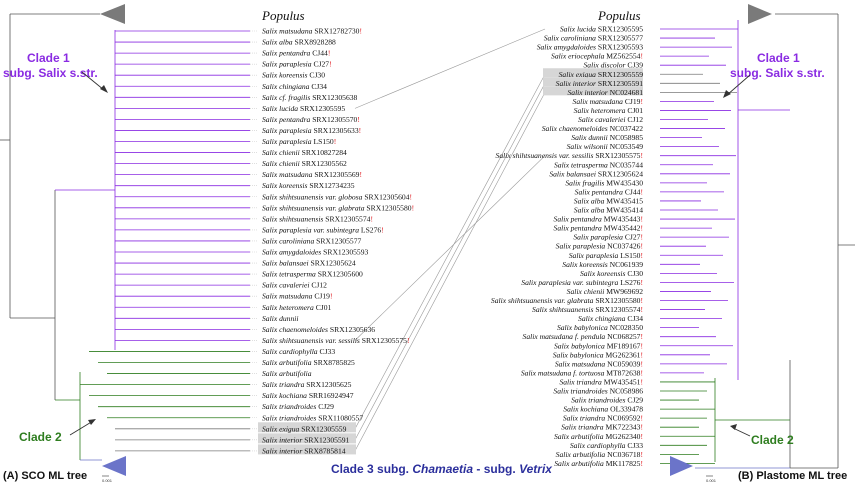 The image size is (855, 485). Describe the element at coordinates (625, 137) in the screenshot. I see `accession-id: NC058985` at that location.